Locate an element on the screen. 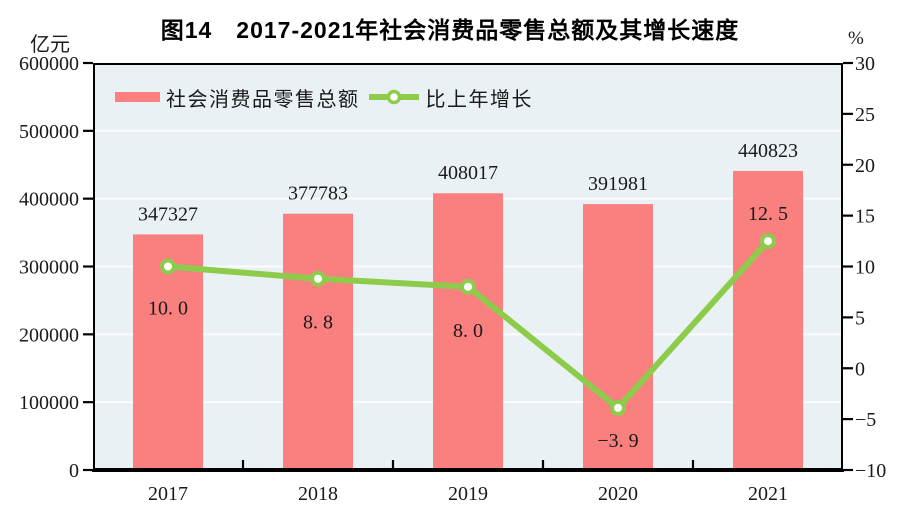 The image size is (900, 530). legend: 社会消费品零售总额 比上年增长 is located at coordinates (324, 98).